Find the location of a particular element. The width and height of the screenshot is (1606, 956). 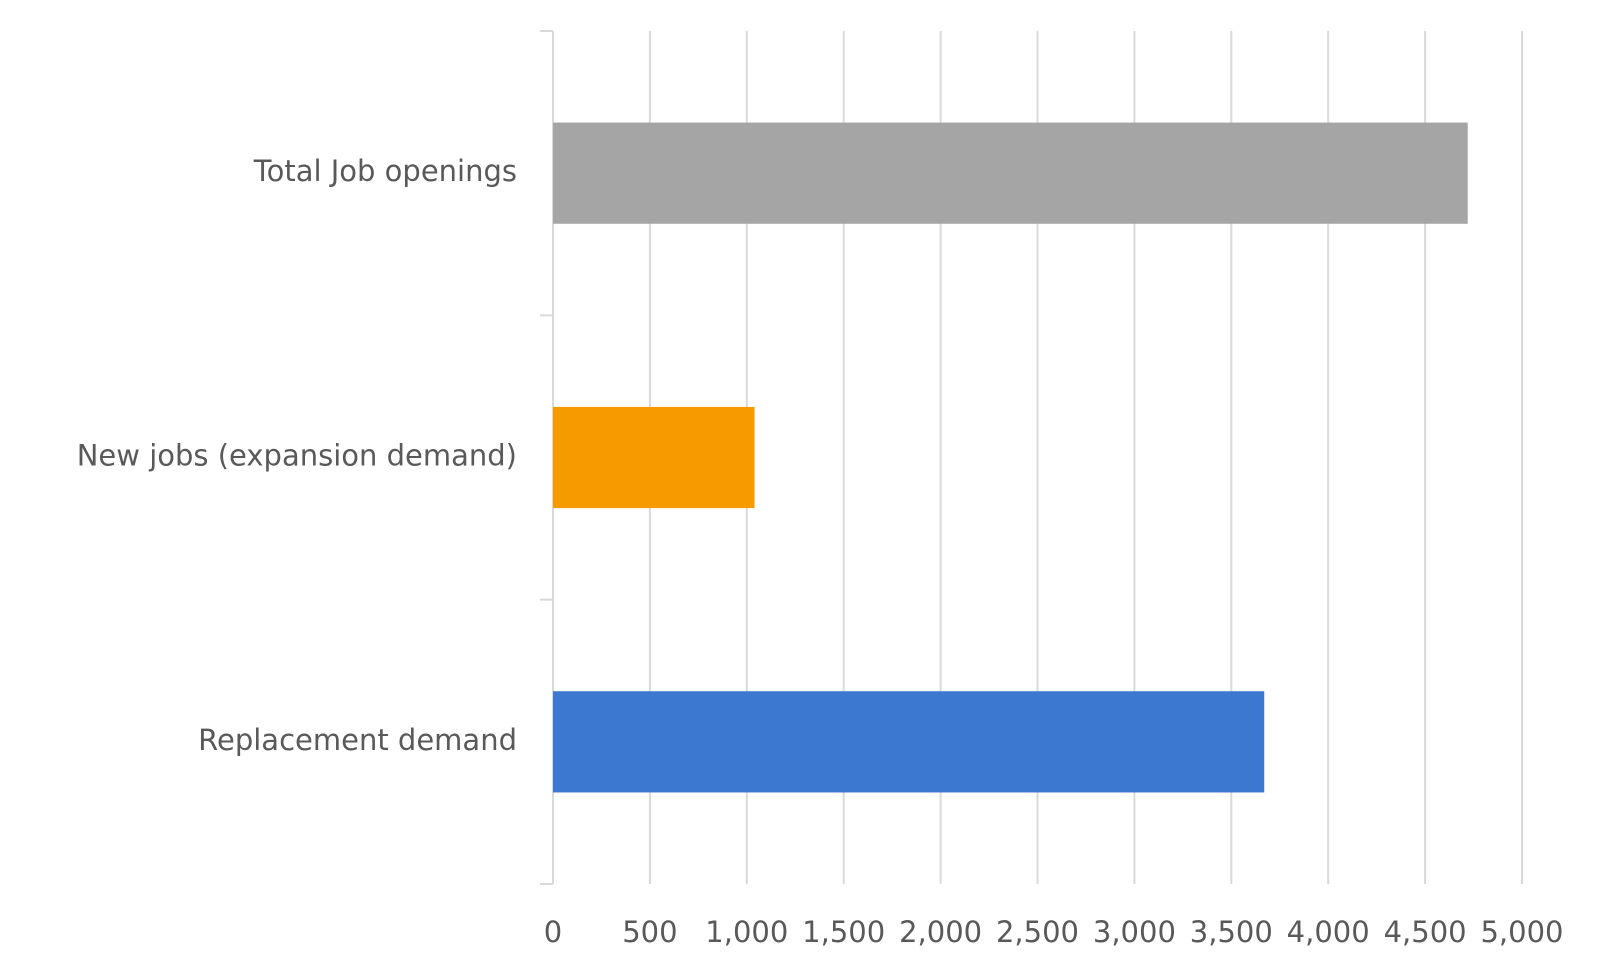

x-tick-label: 4,000 is located at coordinates (1328, 932).